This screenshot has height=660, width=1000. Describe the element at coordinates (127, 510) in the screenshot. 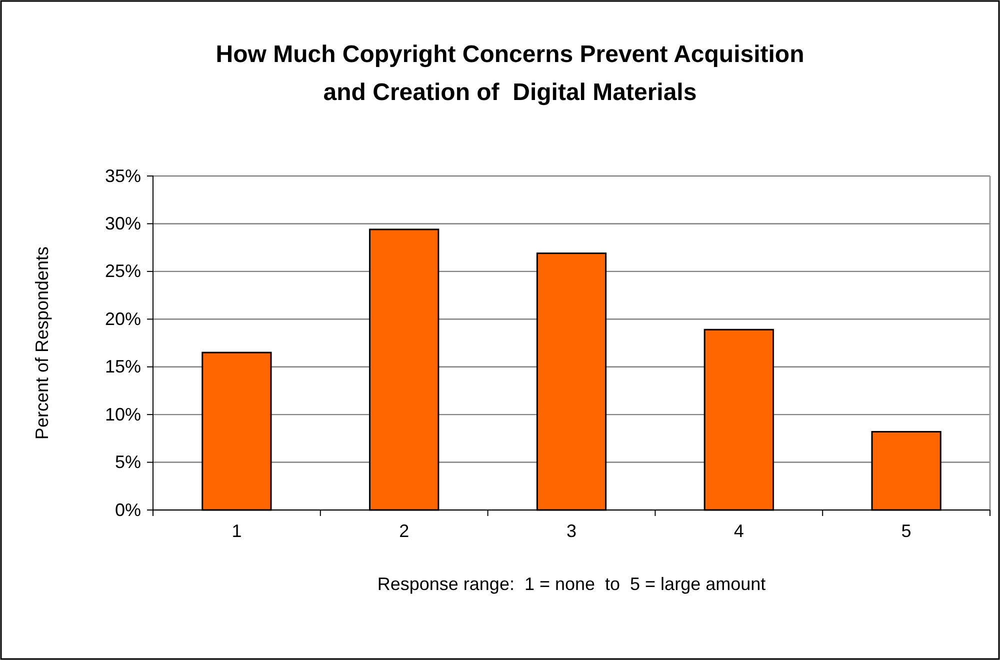

I see `y-tick-label: 0%` at that location.